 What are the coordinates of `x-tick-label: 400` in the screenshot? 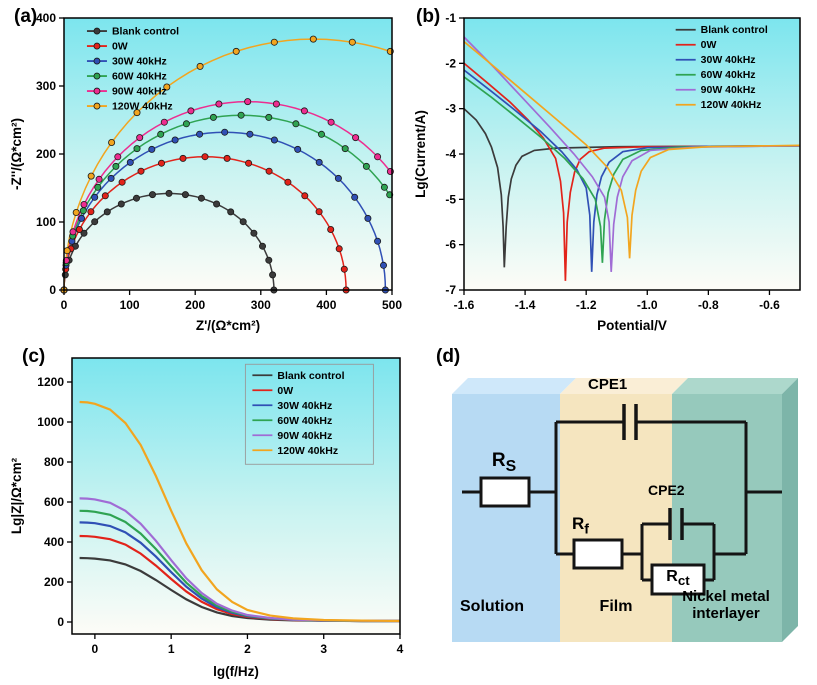 It's located at (326, 305).